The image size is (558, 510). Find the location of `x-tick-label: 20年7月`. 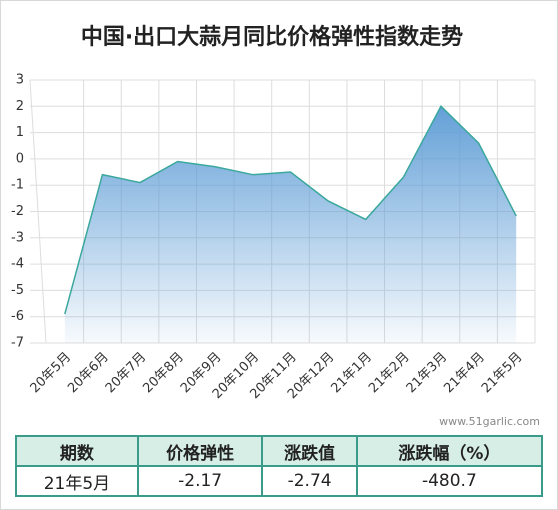

x-tick-label: 20年7月 is located at coordinates (126, 373).